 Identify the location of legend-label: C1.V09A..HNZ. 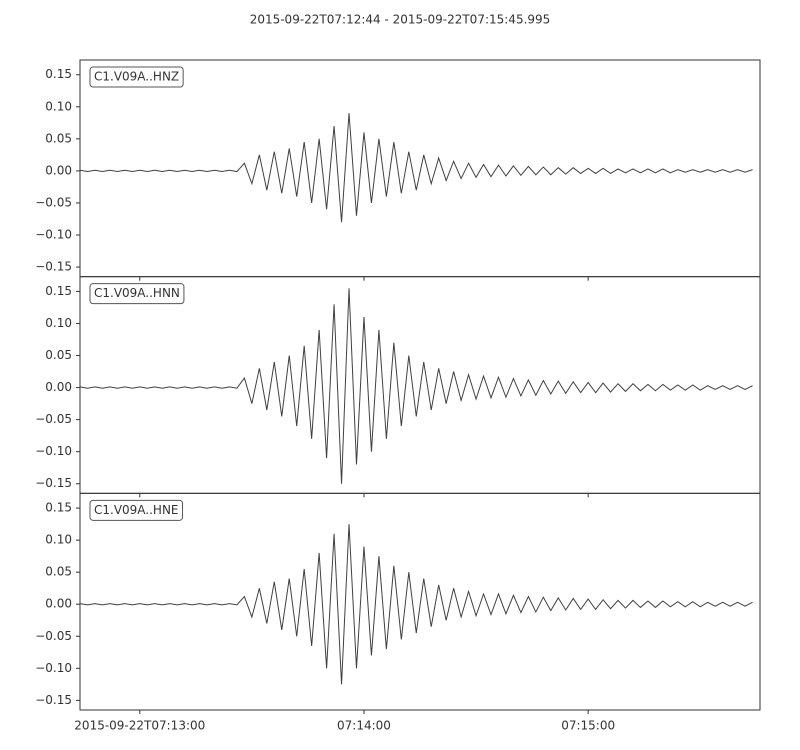
(136, 77).